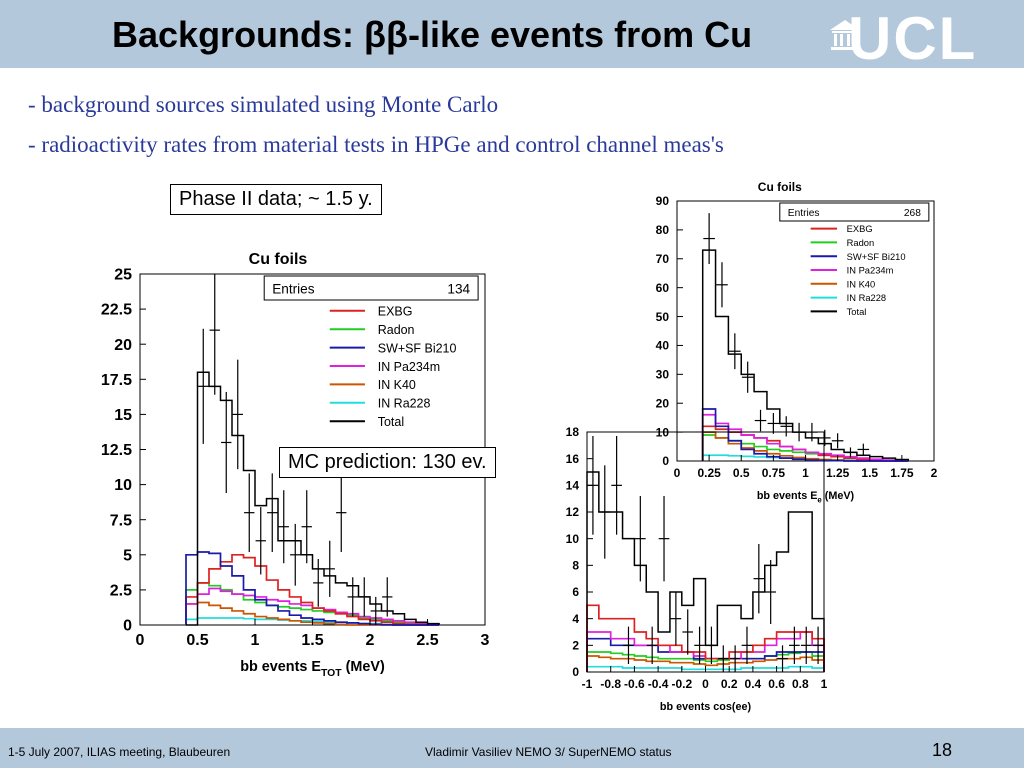 The image size is (1024, 768). I want to click on footer-left: 1-5 July 2007, ILIAS meeting, Blaubeuren, so click(119, 752).